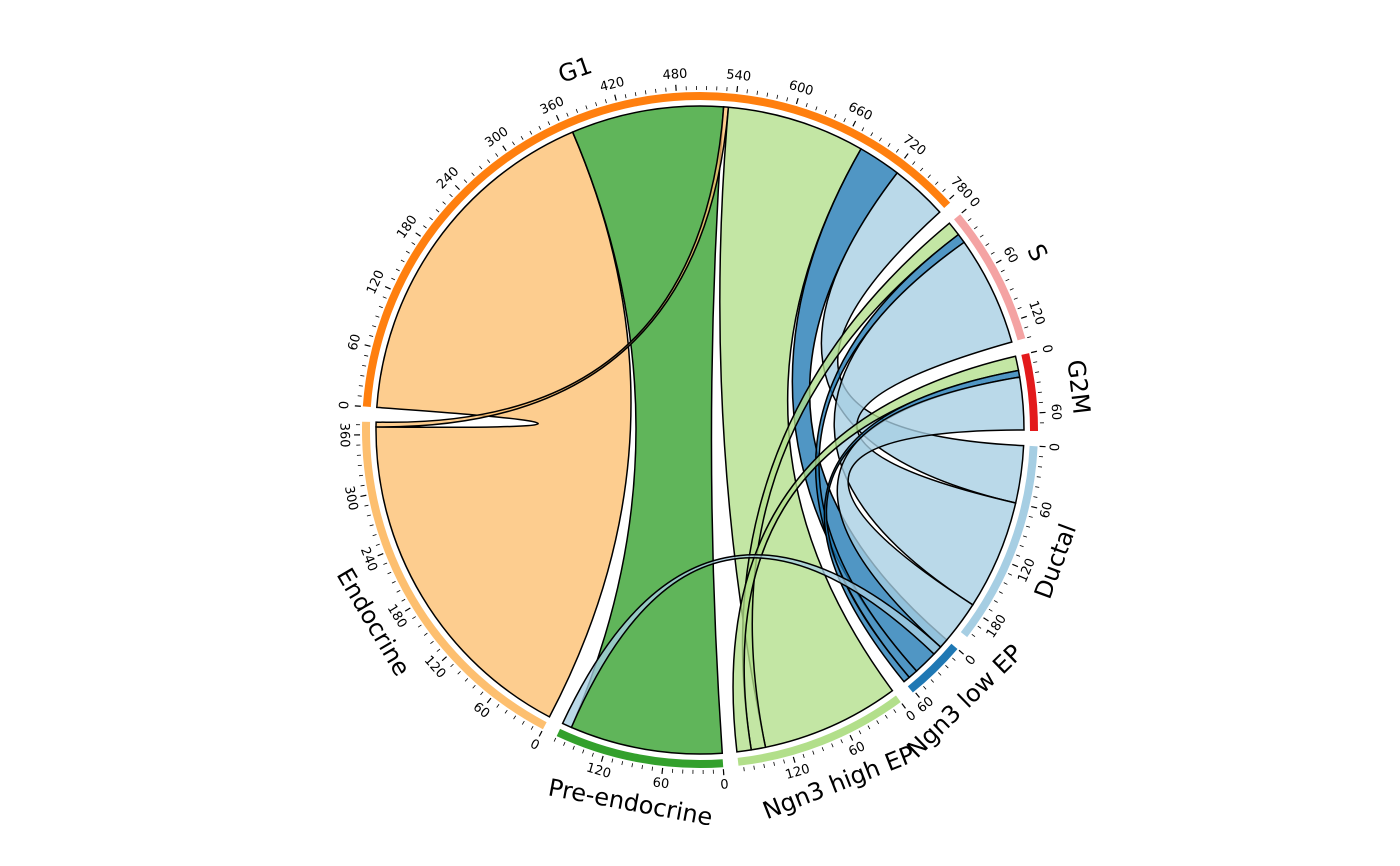 This screenshot has height=866, width=1400. Describe the element at coordinates (751, 641) in the screenshot. I see `ribbon-pre-endocrine-ductal` at that location.